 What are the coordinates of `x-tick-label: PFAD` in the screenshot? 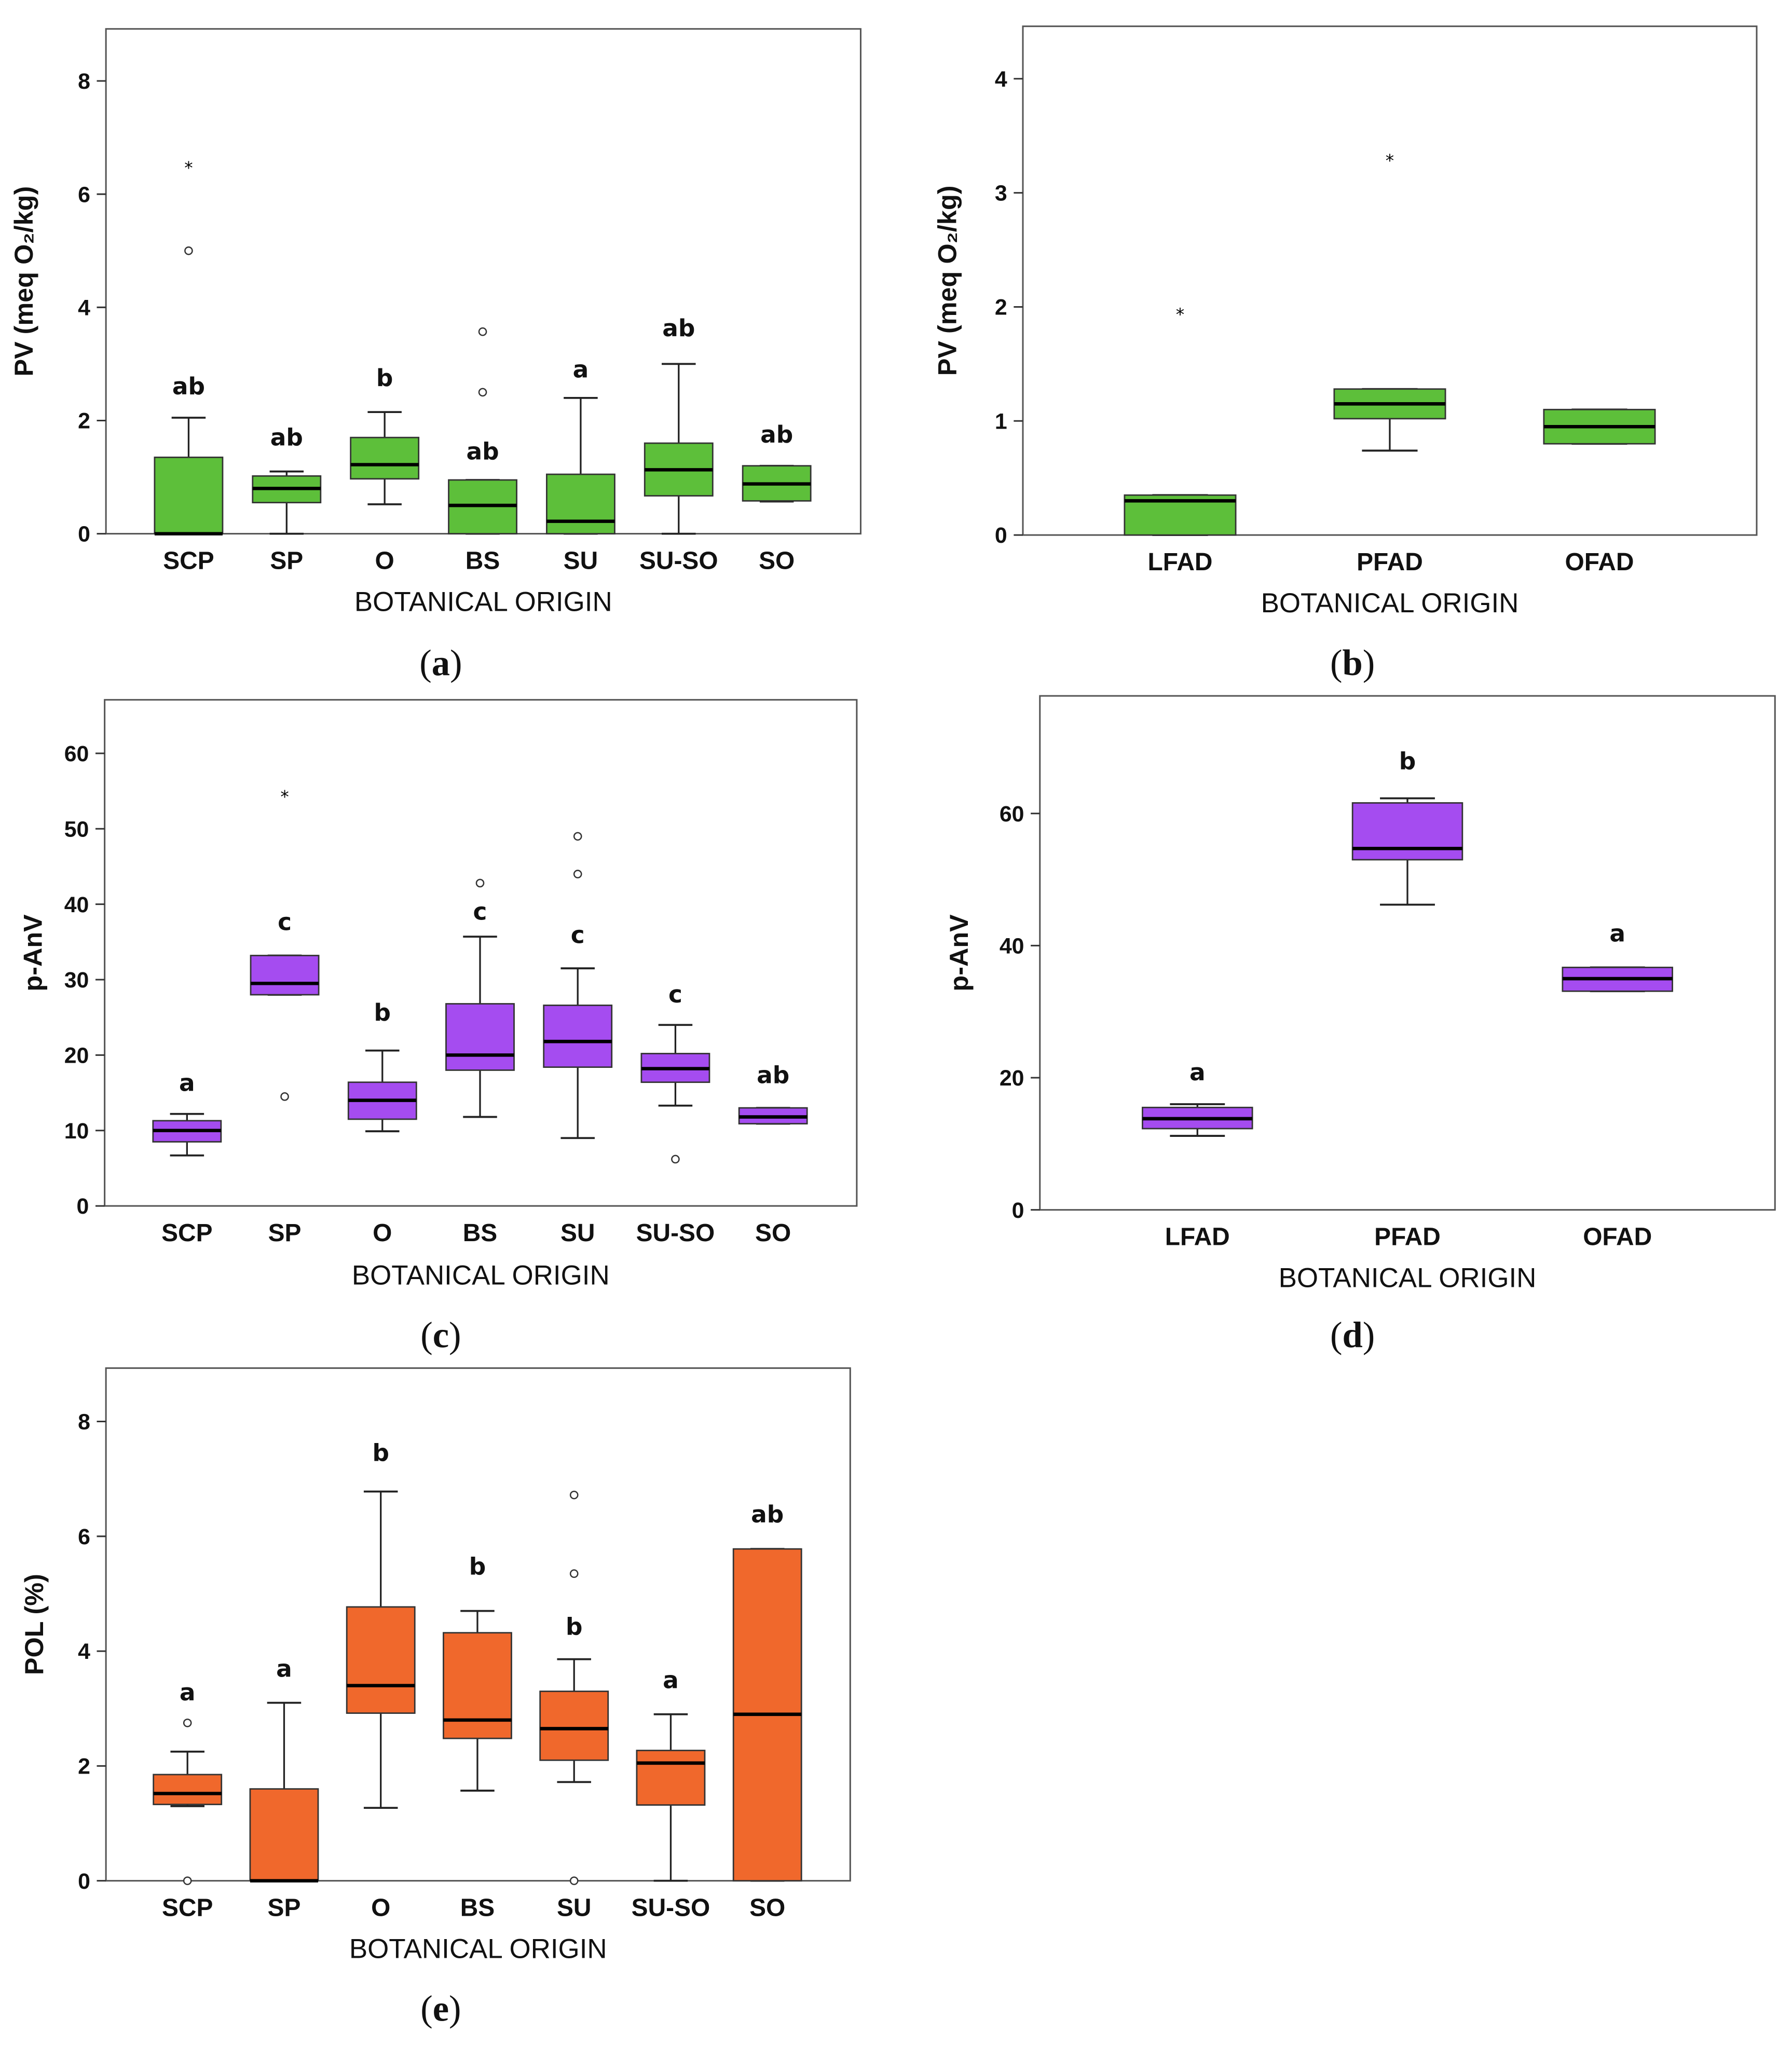 It's located at (1407, 1237).